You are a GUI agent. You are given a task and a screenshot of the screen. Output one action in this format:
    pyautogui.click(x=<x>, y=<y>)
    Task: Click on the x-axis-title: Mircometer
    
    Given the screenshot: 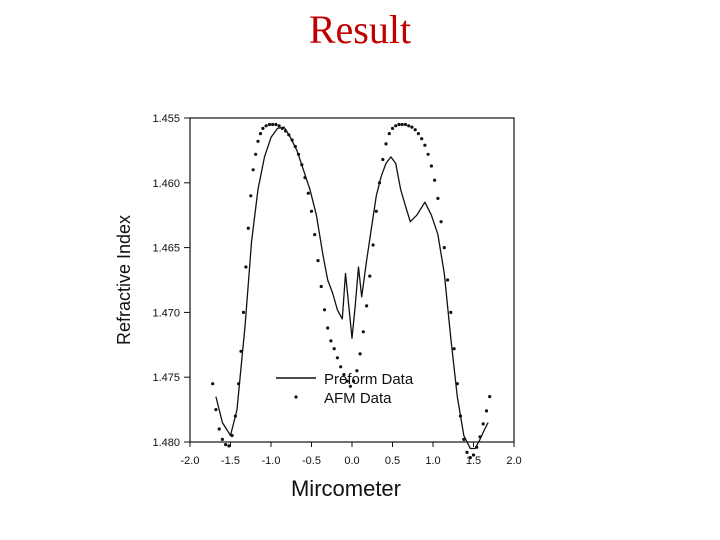 What is the action you would take?
    pyautogui.click(x=346, y=488)
    